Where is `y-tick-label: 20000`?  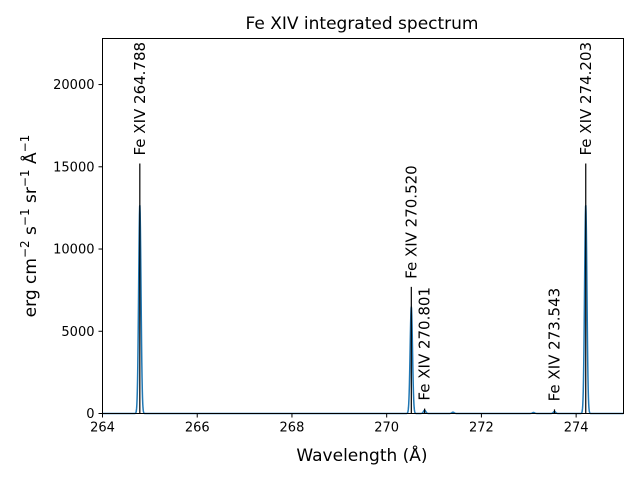 y-tick-label: 20000 is located at coordinates (73, 85).